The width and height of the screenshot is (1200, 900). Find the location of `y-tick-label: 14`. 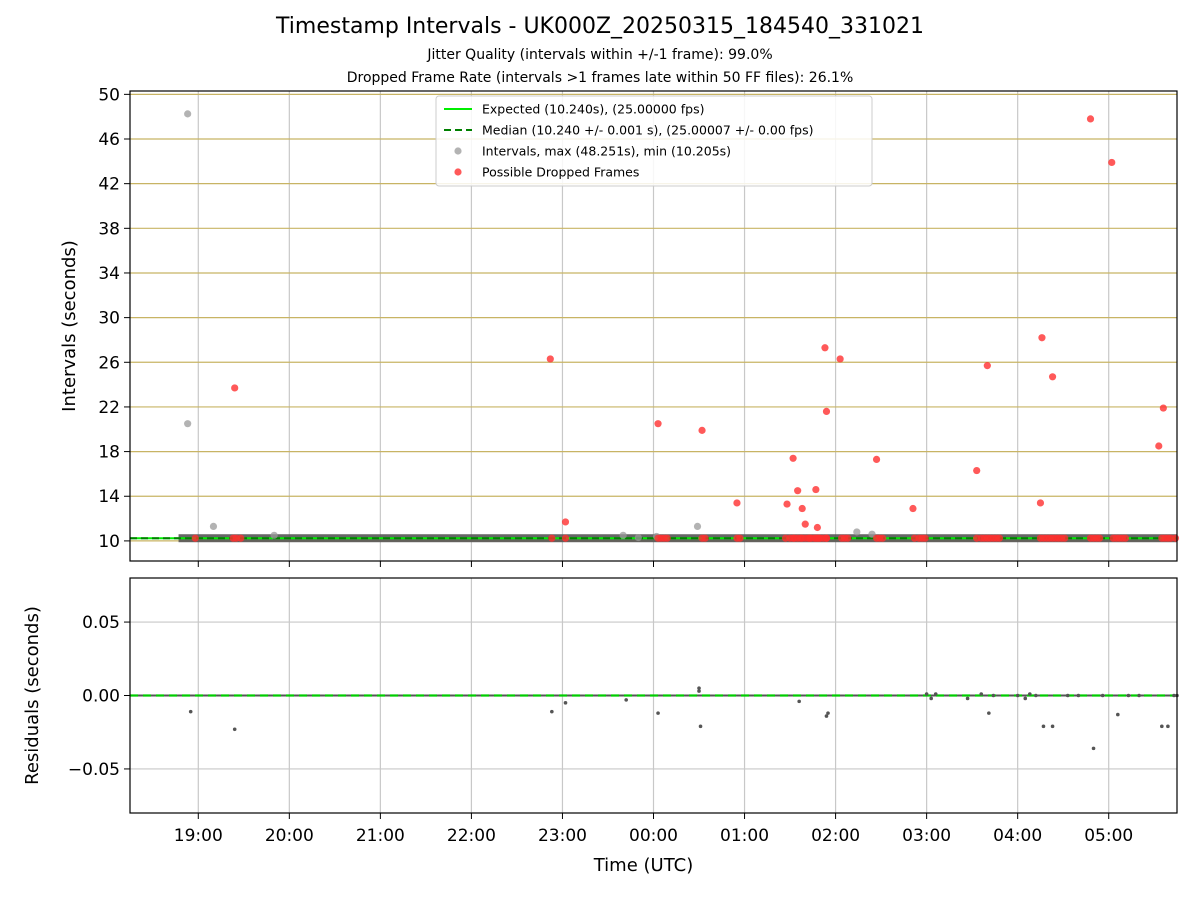

y-tick-label: 14 is located at coordinates (109, 497).